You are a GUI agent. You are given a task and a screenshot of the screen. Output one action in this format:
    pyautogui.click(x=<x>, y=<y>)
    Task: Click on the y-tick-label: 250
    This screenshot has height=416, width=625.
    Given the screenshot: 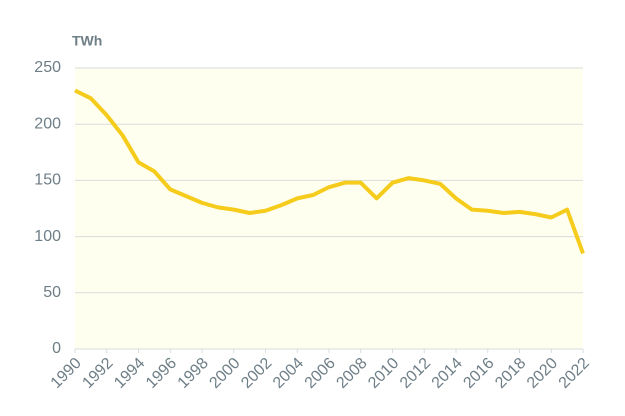 What is the action you would take?
    pyautogui.click(x=47, y=67)
    